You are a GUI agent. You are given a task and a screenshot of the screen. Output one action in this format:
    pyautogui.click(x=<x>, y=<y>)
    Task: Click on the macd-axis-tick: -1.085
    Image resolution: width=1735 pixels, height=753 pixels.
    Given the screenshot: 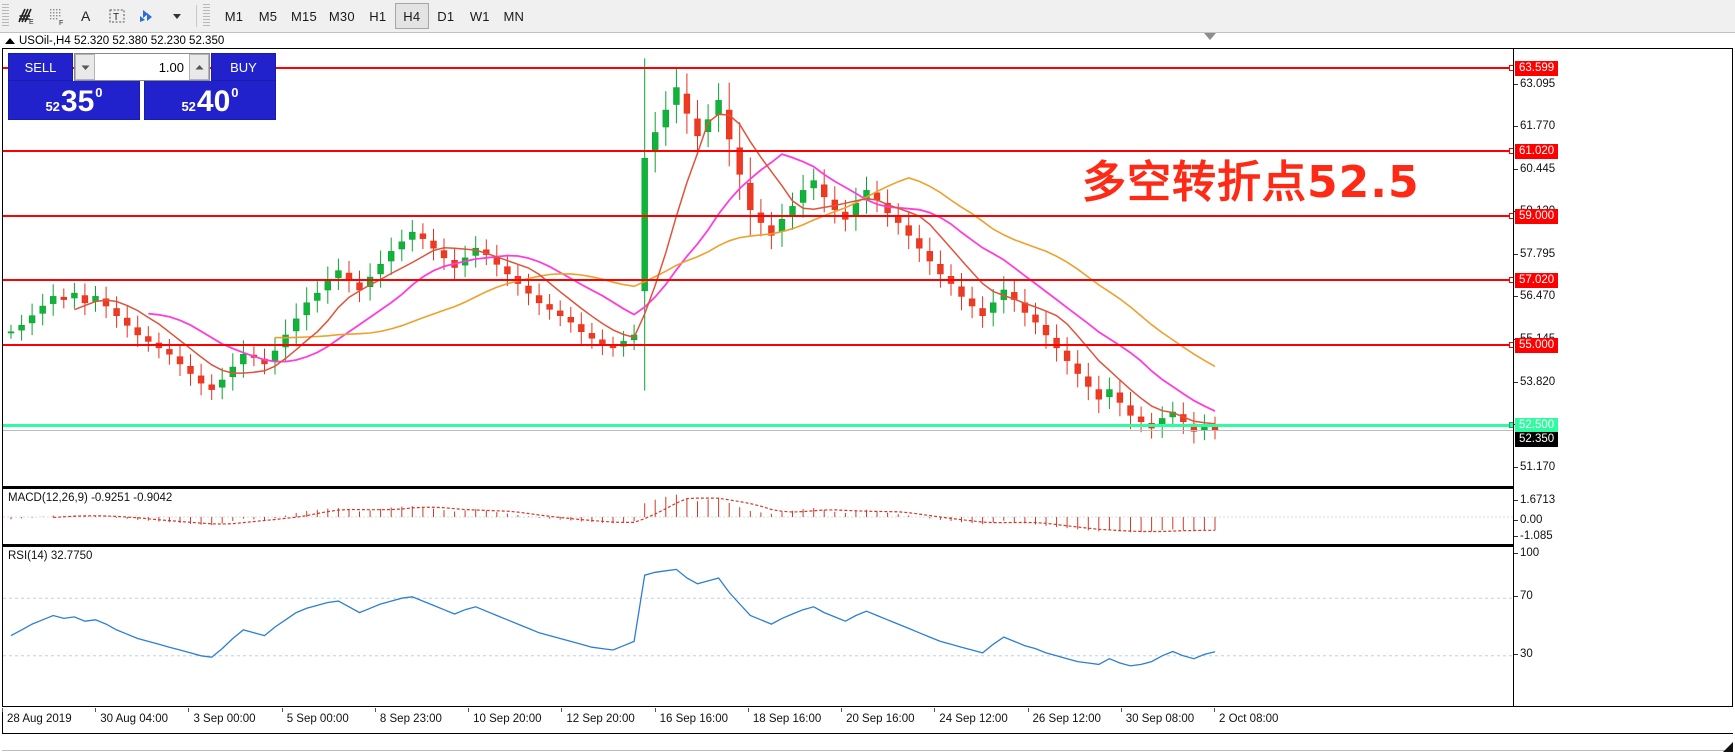 What is the action you would take?
    pyautogui.click(x=1533, y=536)
    